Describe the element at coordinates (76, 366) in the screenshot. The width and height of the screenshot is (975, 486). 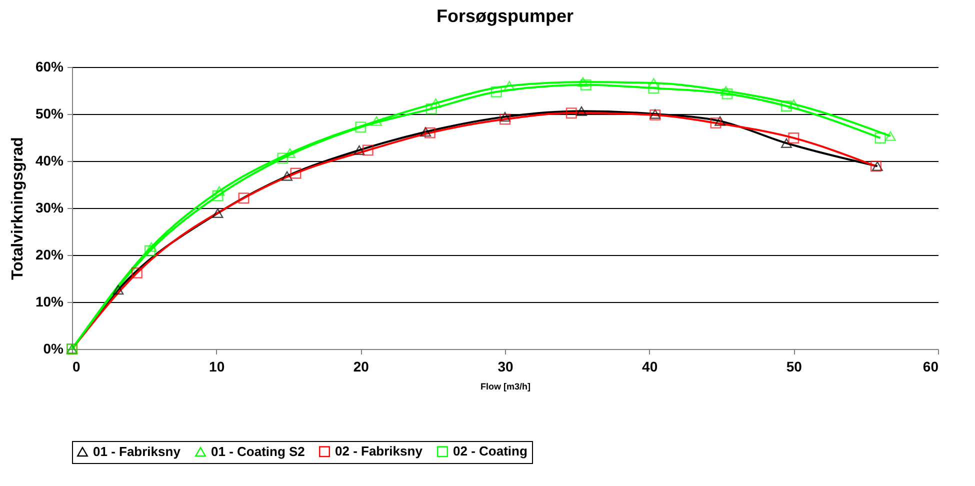
I see `x-tick-label: 0` at that location.